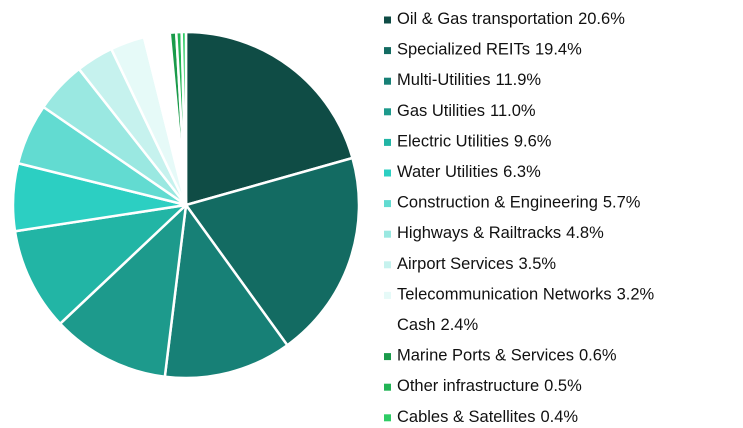  I want to click on legend-name: Multi-Utilities, so click(444, 81).